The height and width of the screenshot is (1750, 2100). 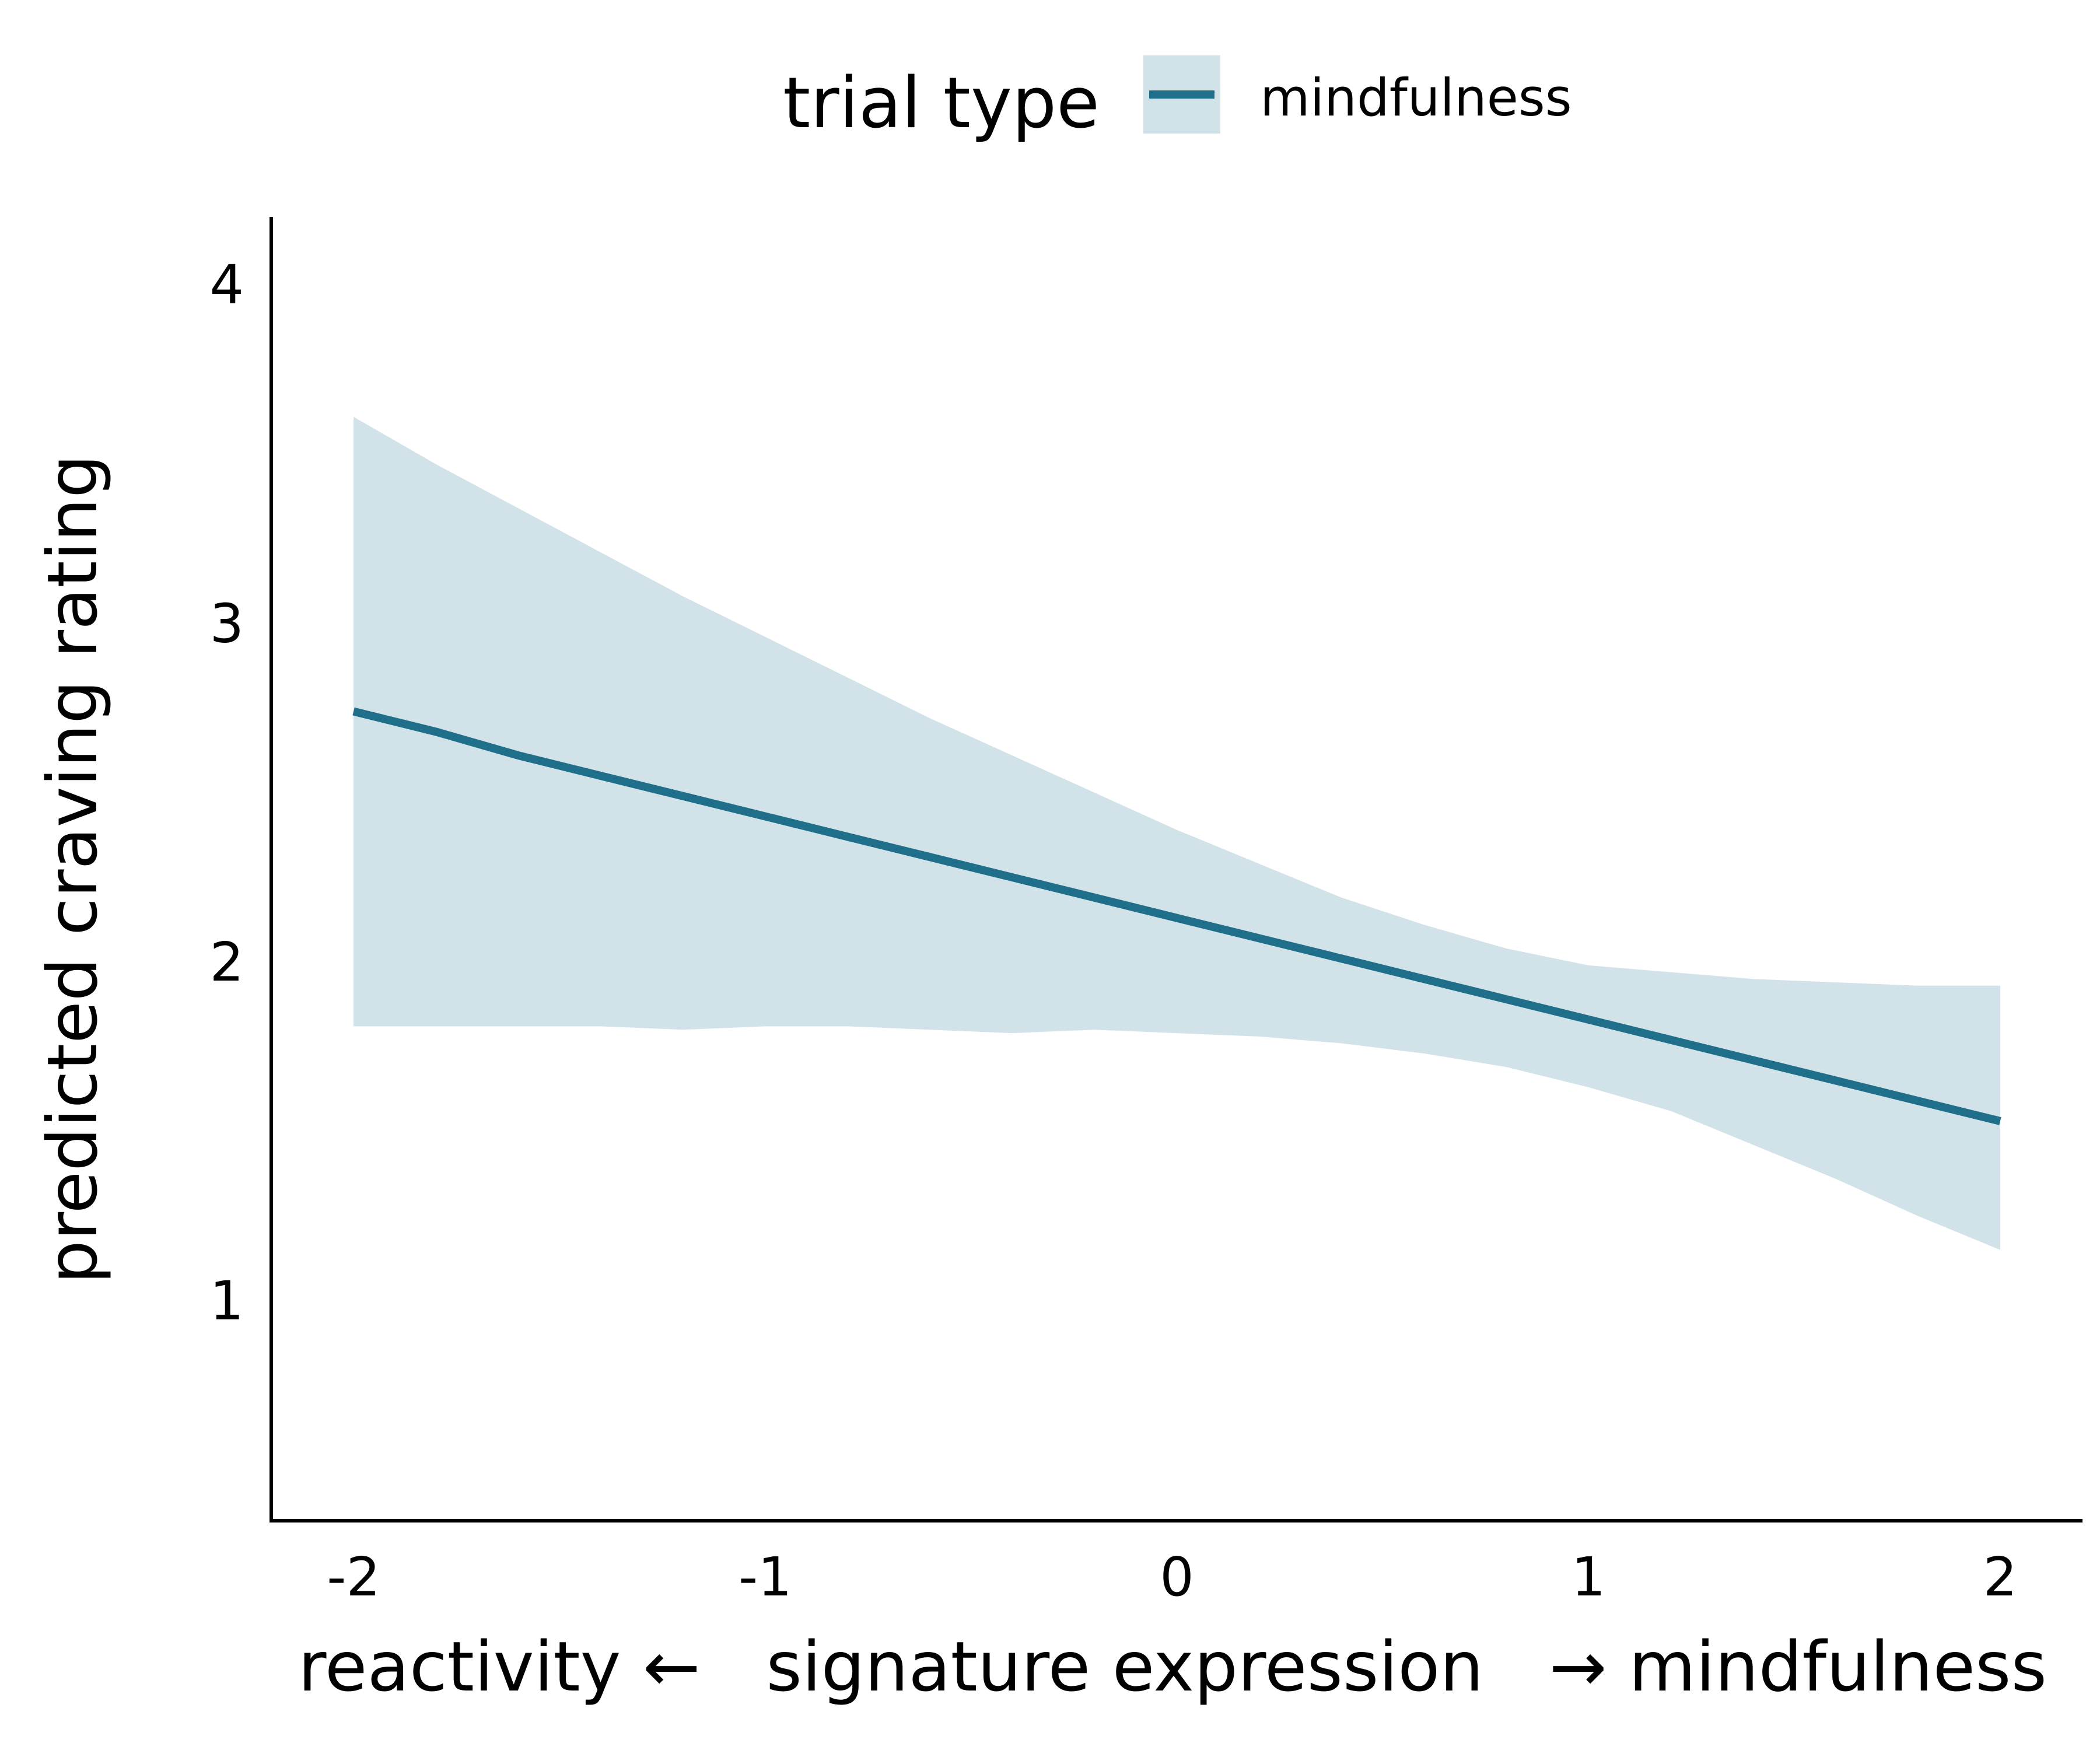 What do you see at coordinates (1589, 1577) in the screenshot?
I see `x-tick-label: 1` at bounding box center [1589, 1577].